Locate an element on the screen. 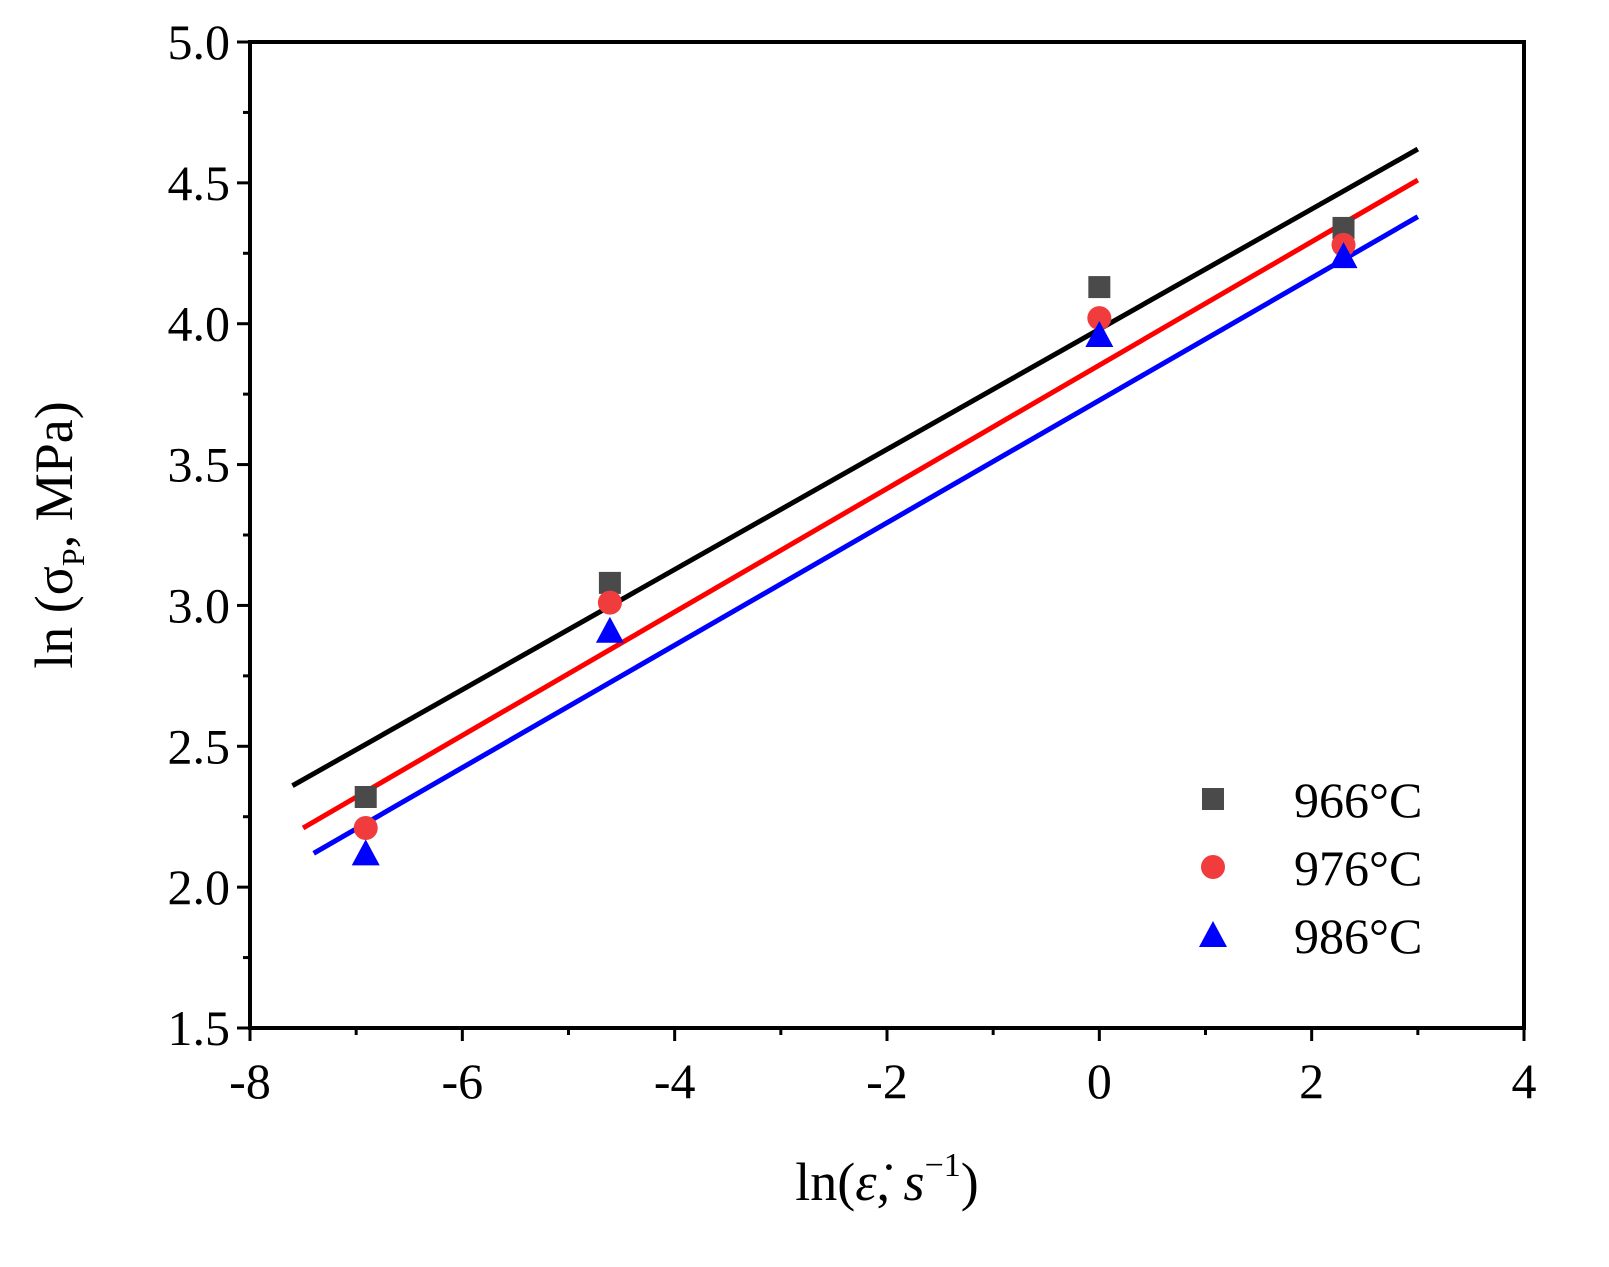  x-tick-label: -4 is located at coordinates (675, 1081).